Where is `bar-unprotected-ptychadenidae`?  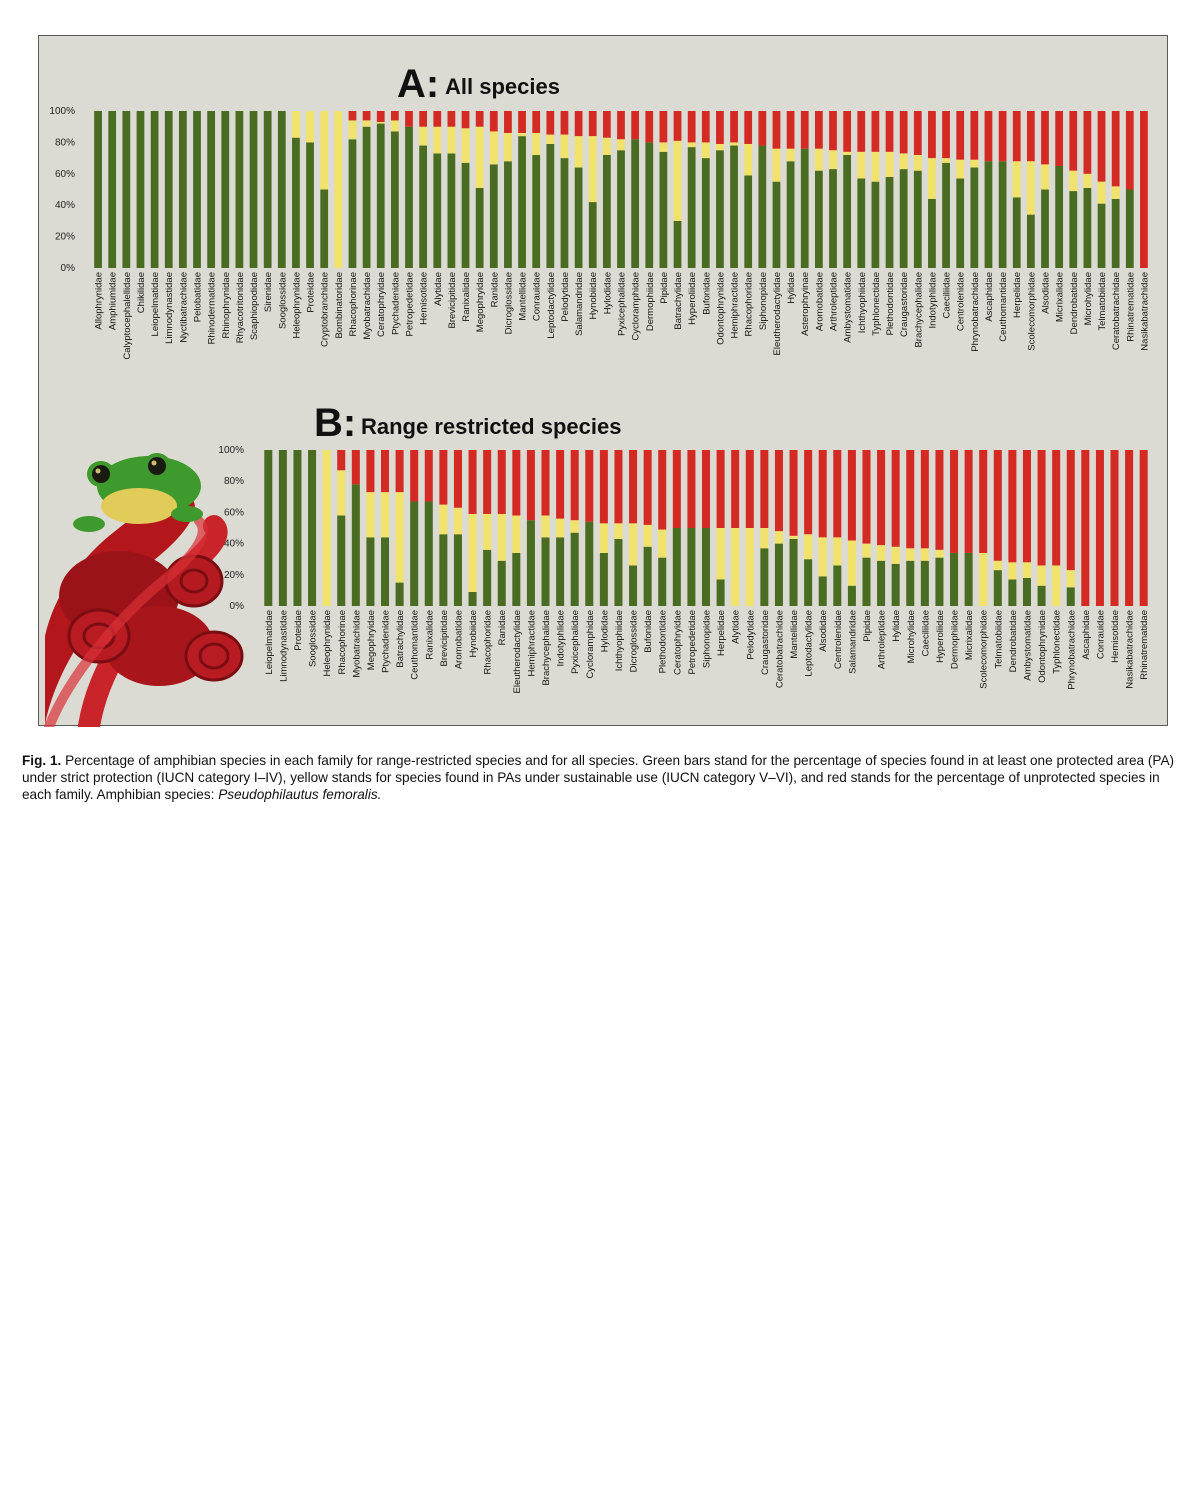 bar-unprotected-ptychadenidae is located at coordinates (385, 471).